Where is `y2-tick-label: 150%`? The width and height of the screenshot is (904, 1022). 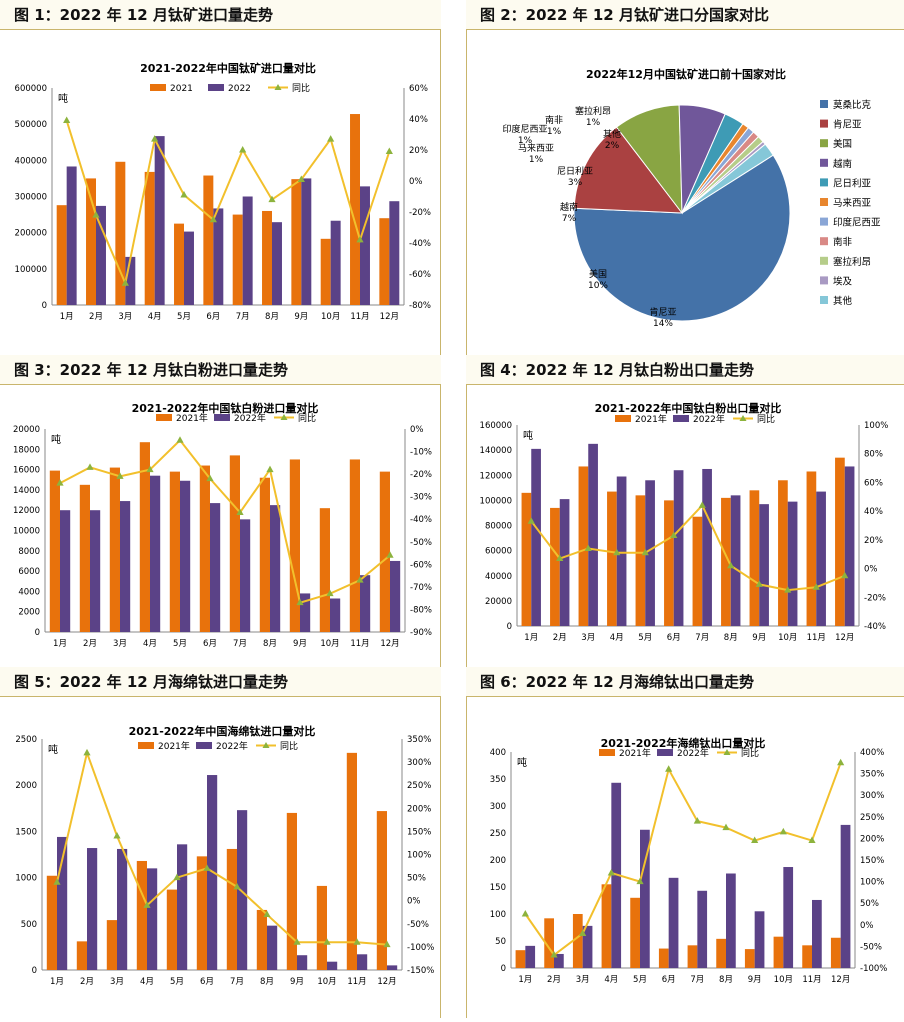
y2-tick-label: 150% is located at coordinates (872, 861).